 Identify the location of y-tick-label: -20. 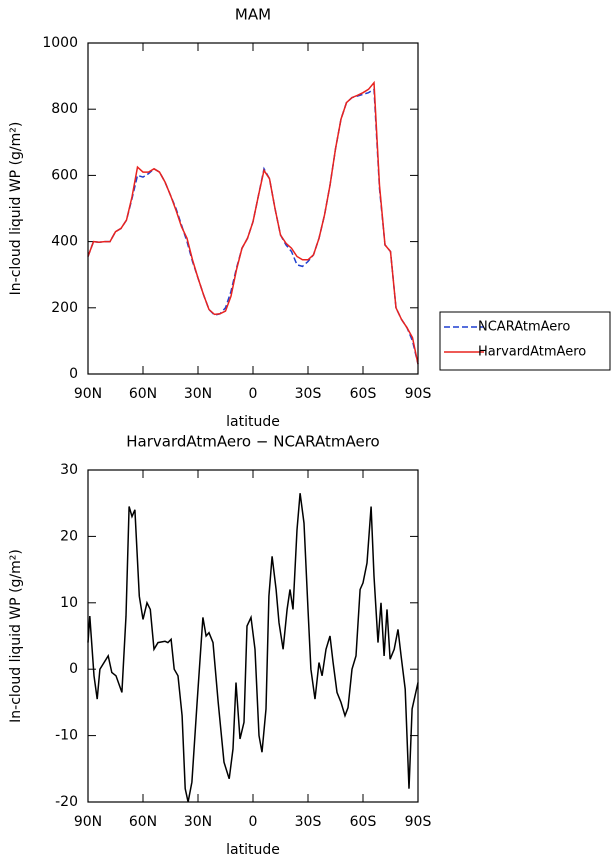
(66, 802).